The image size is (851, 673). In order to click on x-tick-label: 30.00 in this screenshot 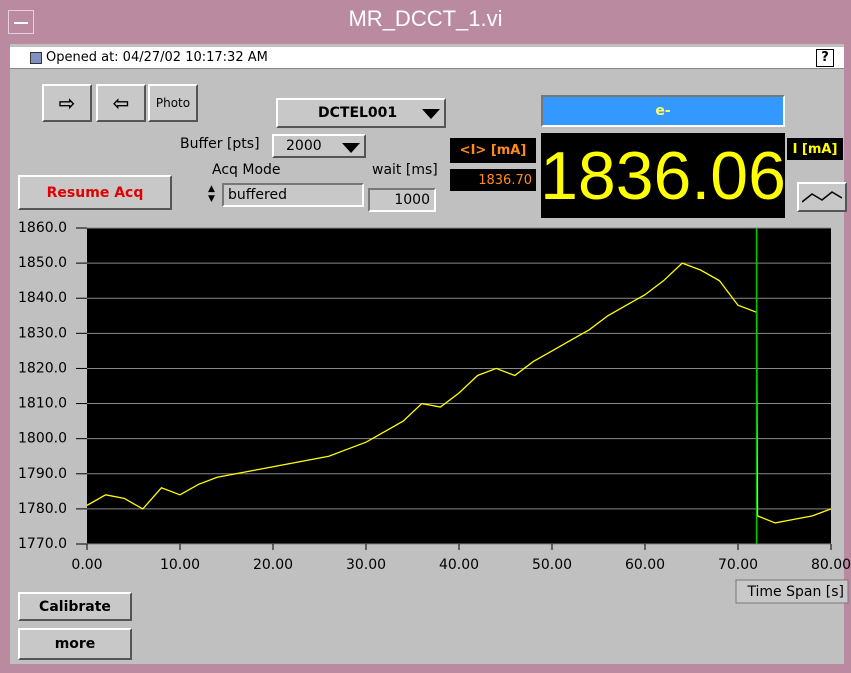, I will do `click(366, 565)`.